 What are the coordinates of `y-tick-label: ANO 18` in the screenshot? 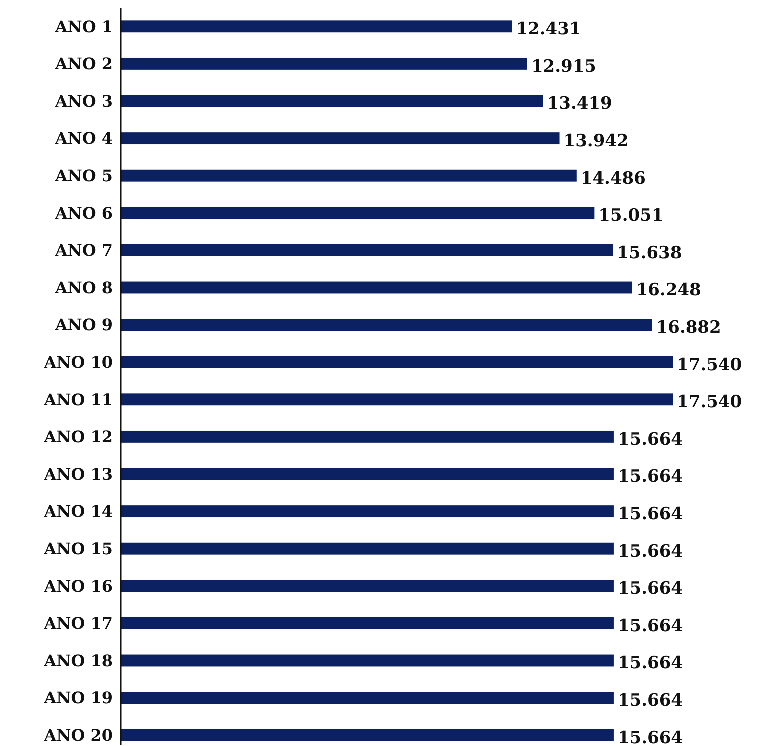 It's located at (78, 660).